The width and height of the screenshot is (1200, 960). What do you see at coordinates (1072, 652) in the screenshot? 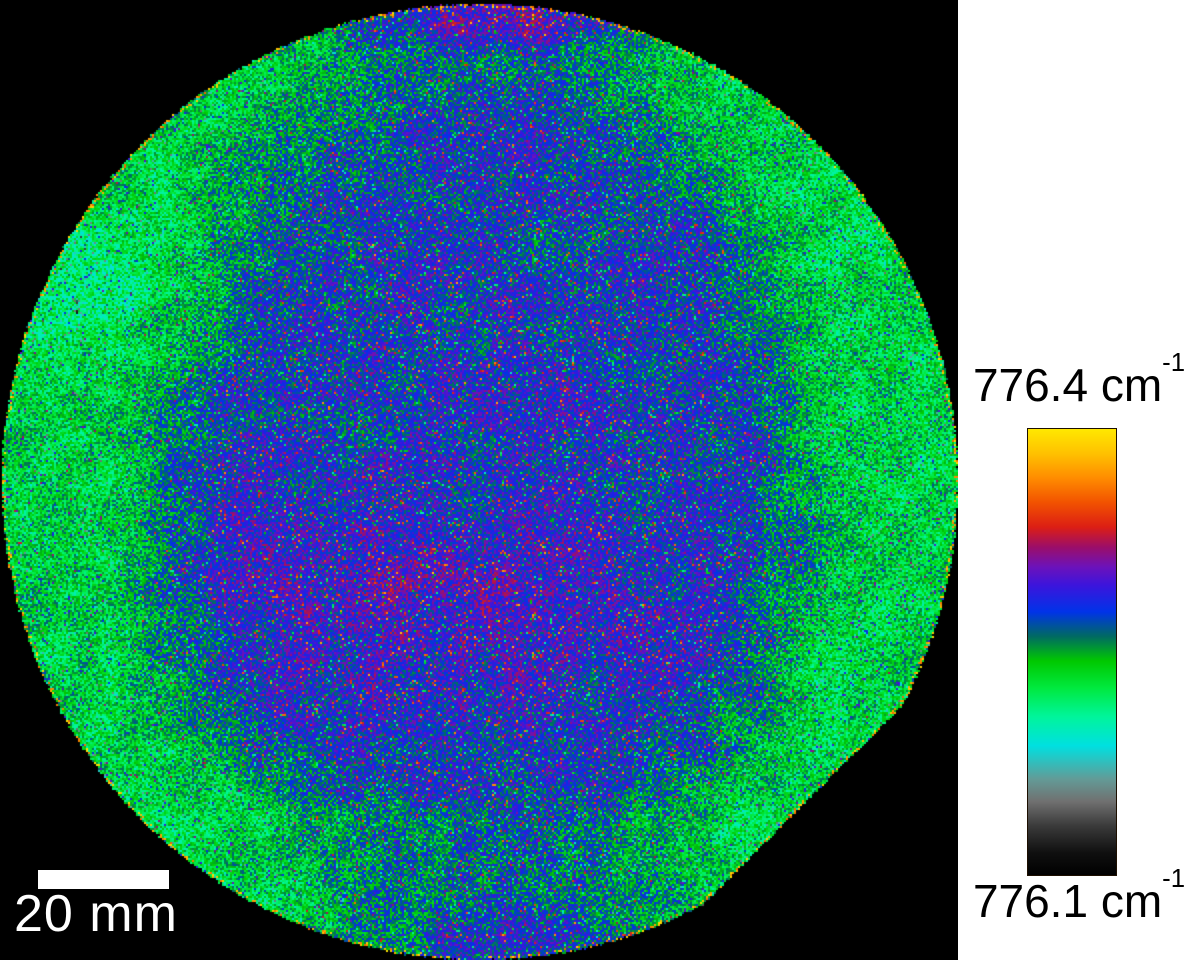
I see `colorbar-gradient` at bounding box center [1072, 652].